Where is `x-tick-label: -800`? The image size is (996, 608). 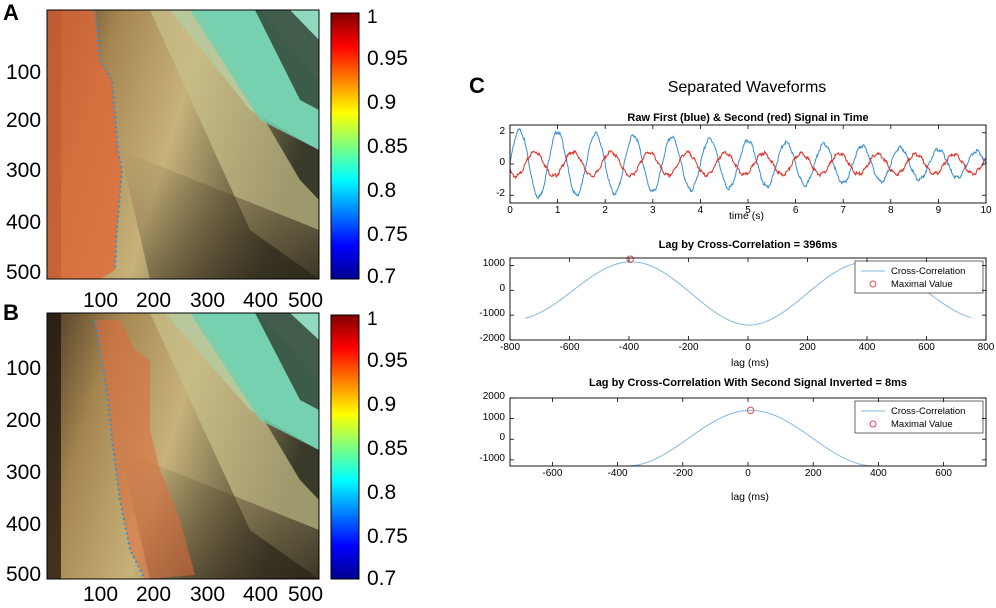
x-tick-label: -800 is located at coordinates (510, 347).